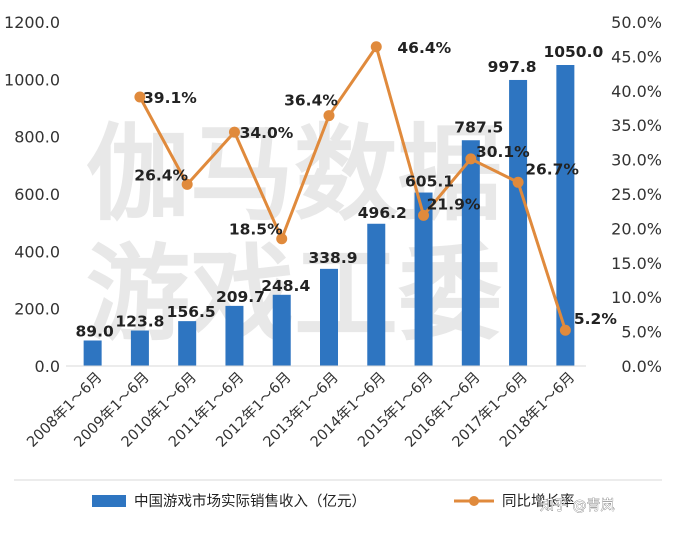  I want to click on bar-value-label: 496.2, so click(382, 213).